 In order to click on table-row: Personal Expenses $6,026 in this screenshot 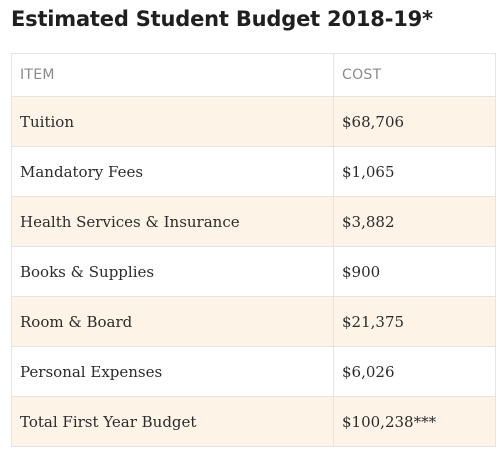, I will do `click(253, 371)`.